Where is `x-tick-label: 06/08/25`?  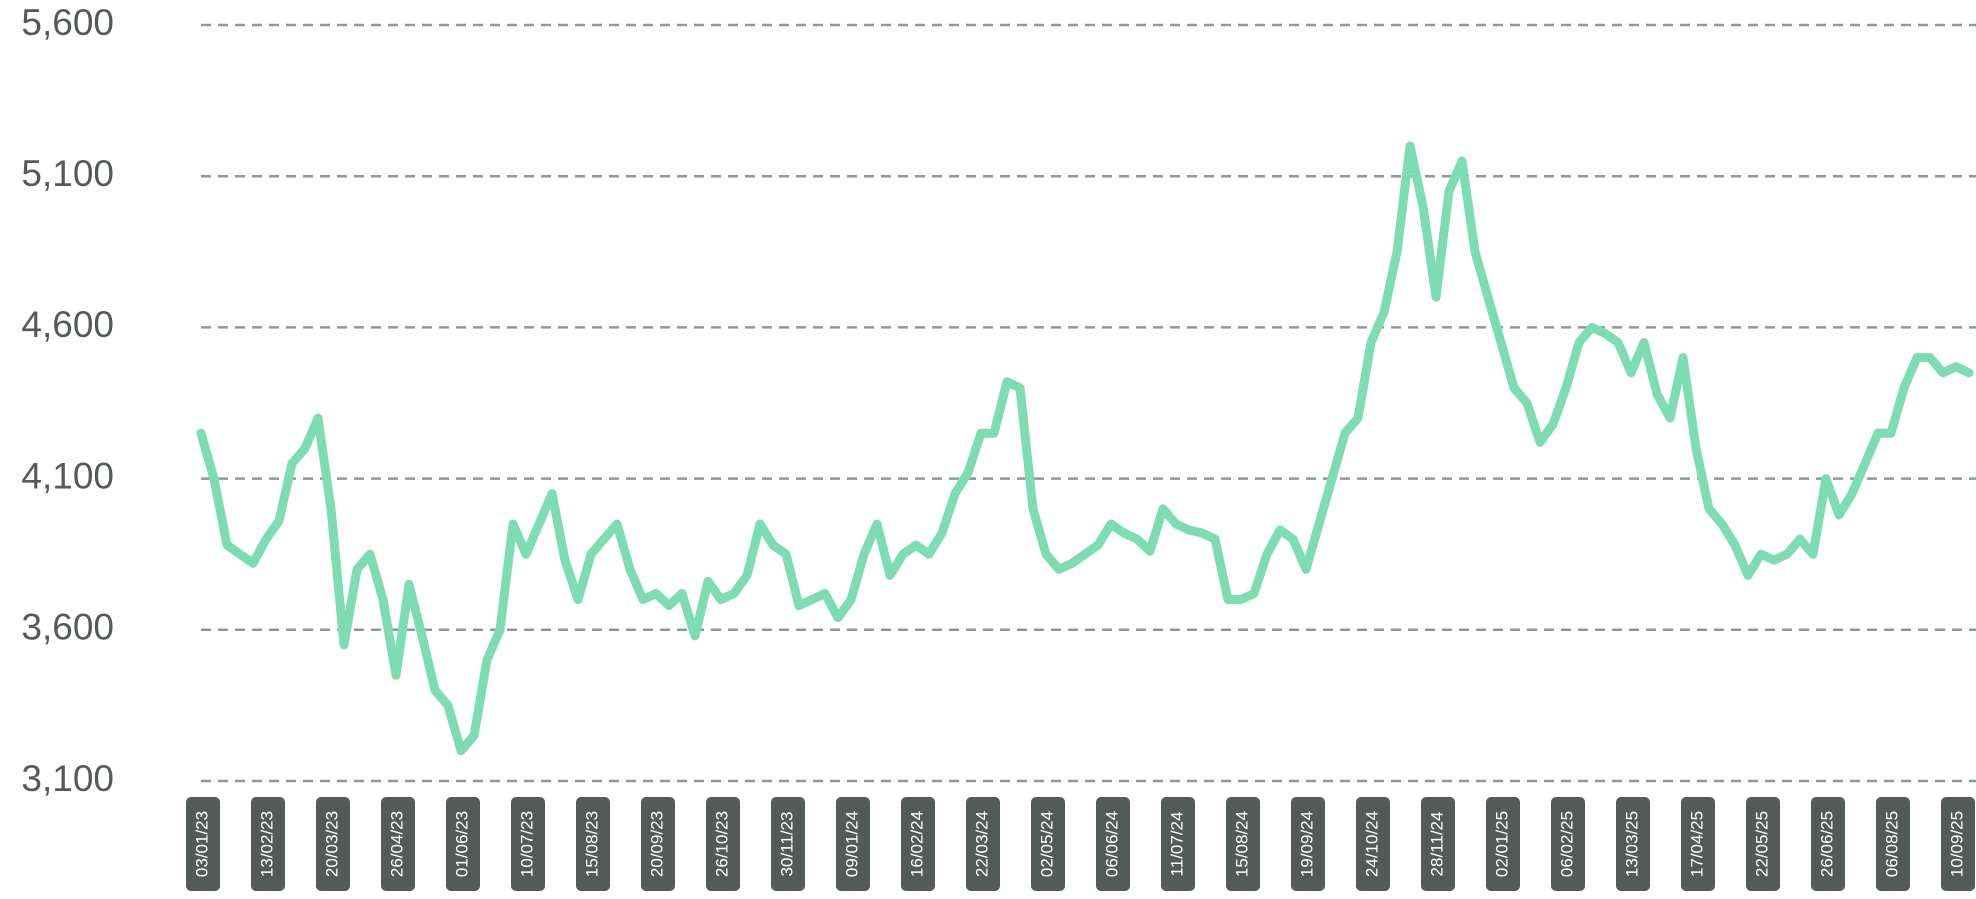 x-tick-label: 06/08/25 is located at coordinates (1891, 844).